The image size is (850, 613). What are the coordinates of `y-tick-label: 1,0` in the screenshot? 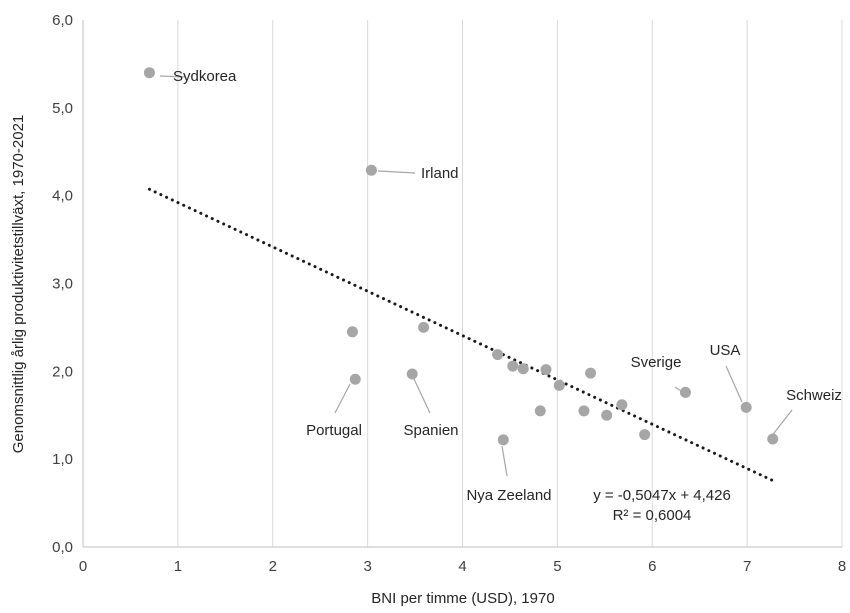 It's located at (62, 459).